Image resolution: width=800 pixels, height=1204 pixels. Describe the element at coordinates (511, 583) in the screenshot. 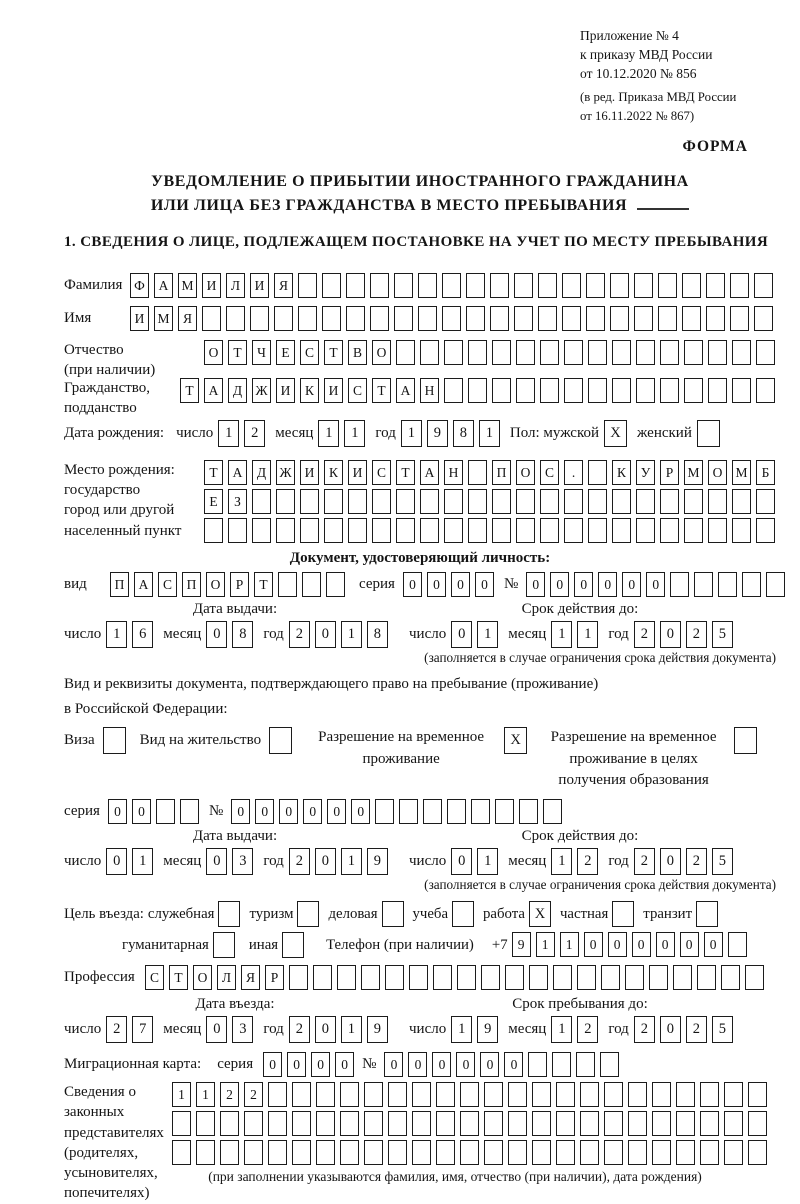

I see `doc-number-label: №` at that location.